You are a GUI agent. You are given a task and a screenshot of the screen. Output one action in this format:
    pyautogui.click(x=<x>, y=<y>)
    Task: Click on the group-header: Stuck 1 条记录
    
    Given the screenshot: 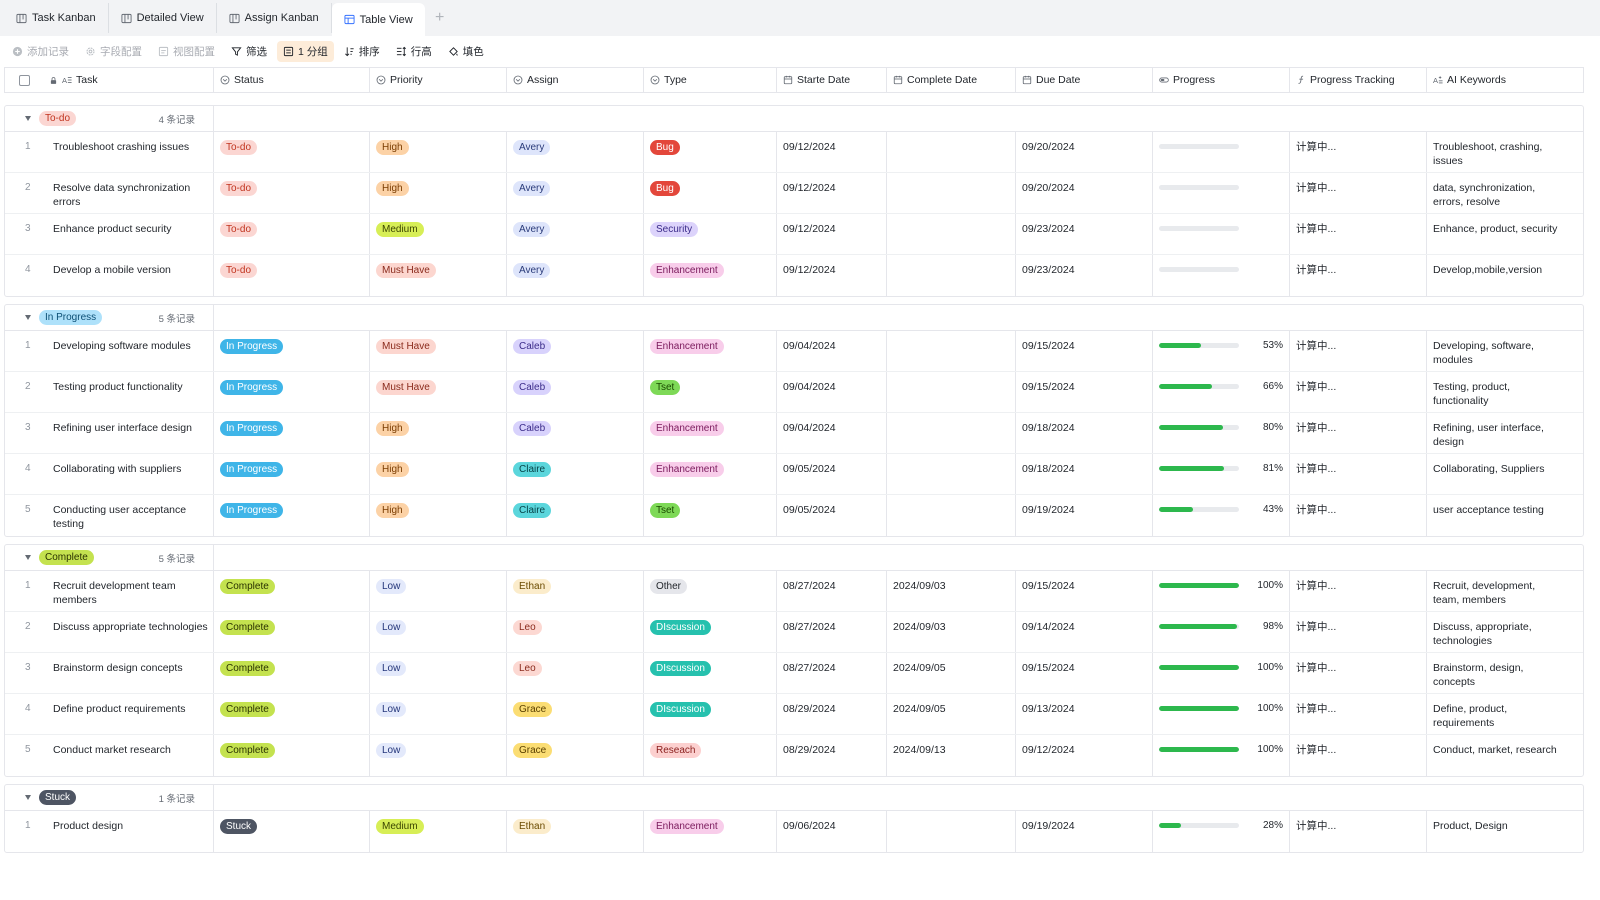 What is the action you would take?
    pyautogui.click(x=794, y=798)
    